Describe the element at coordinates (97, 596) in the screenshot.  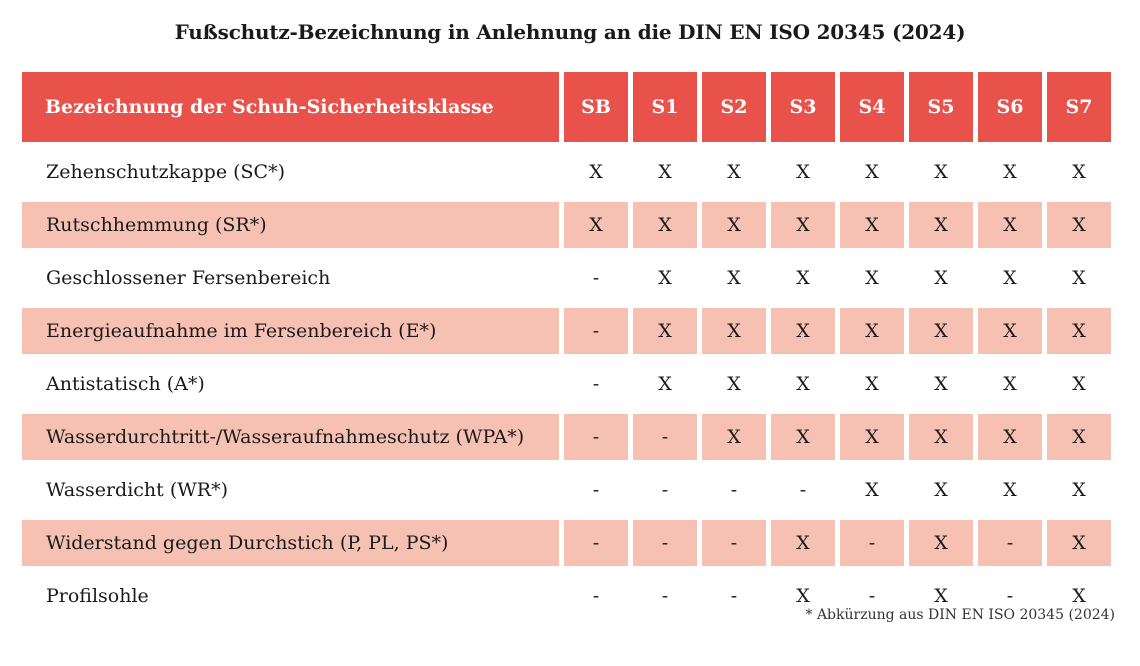
I see `row-label: Profilsohle` at that location.